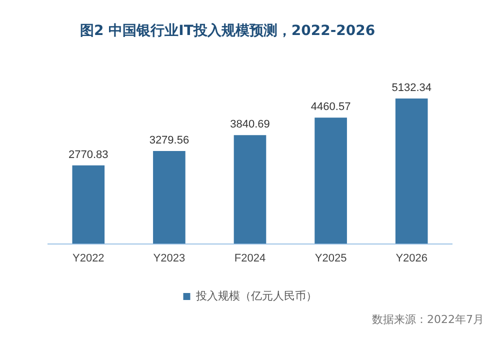  What do you see at coordinates (255, 295) in the screenshot?
I see `legend-label: 投入规模（亿元人民币）` at bounding box center [255, 295].